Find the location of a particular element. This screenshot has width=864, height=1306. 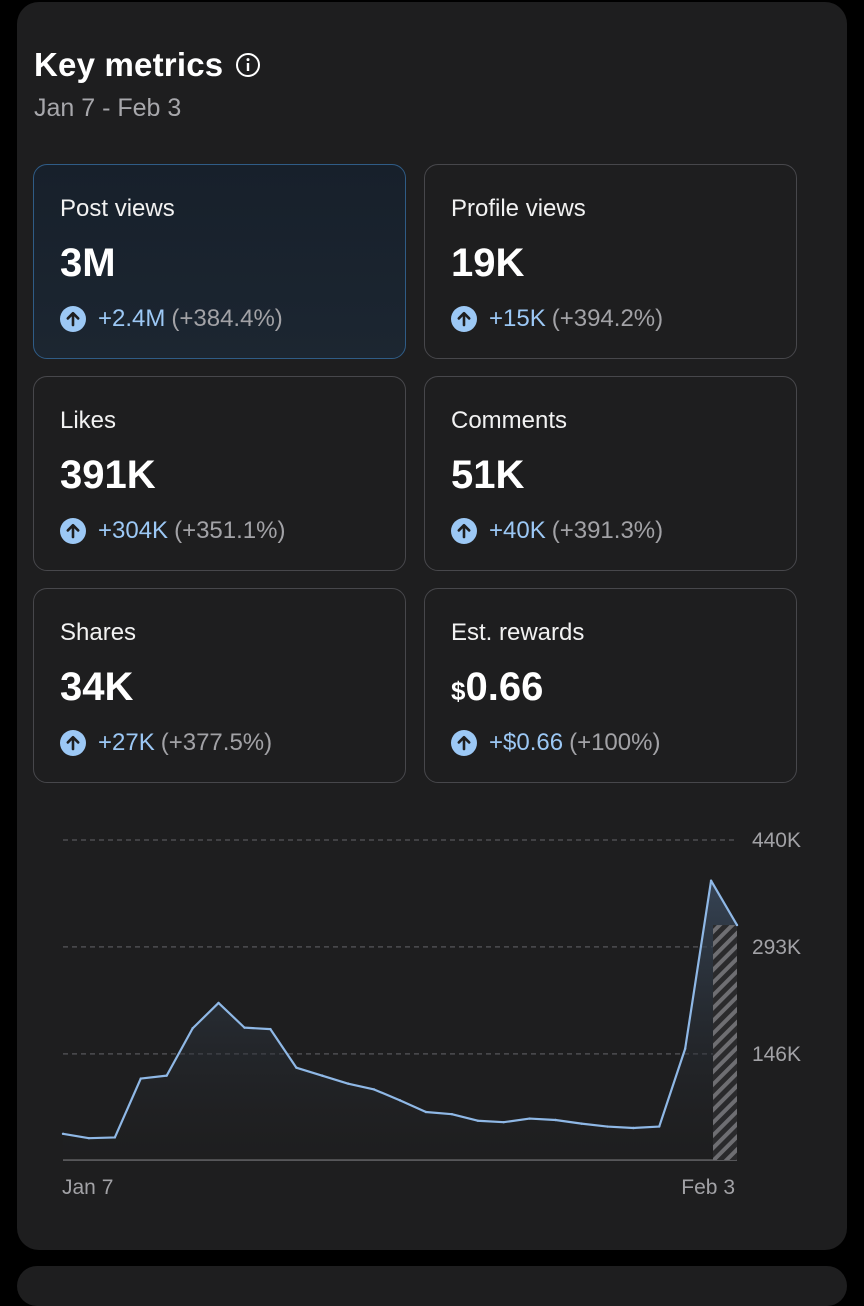

metric-percent: (+377.5%) is located at coordinates (216, 742).